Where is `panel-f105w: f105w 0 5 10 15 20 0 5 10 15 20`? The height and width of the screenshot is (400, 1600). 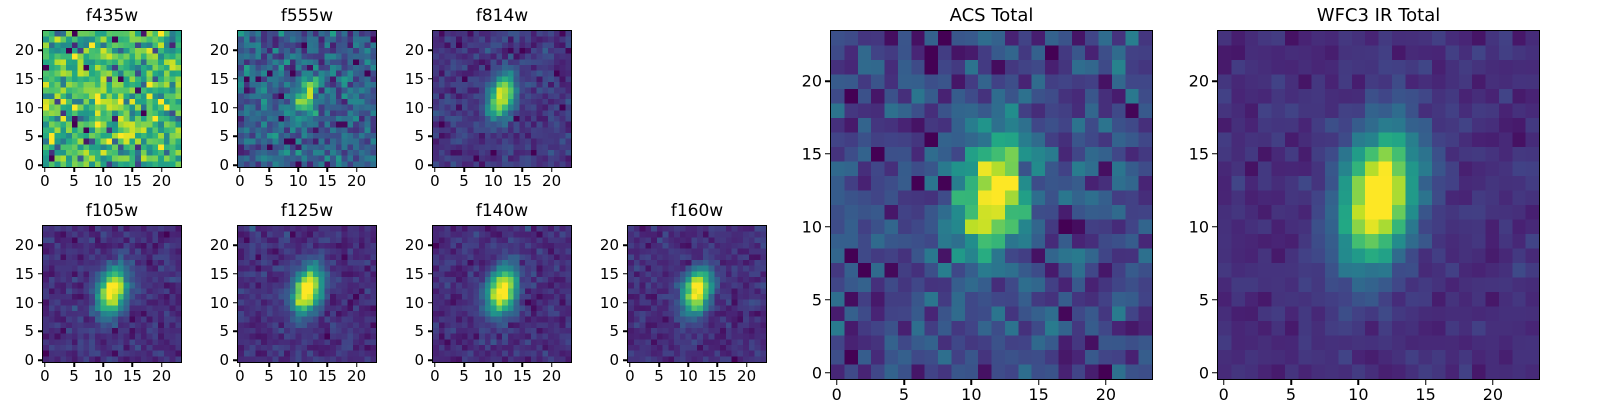 panel-f105w: f105w 0 5 10 15 20 0 5 10 15 20 is located at coordinates (98, 293).